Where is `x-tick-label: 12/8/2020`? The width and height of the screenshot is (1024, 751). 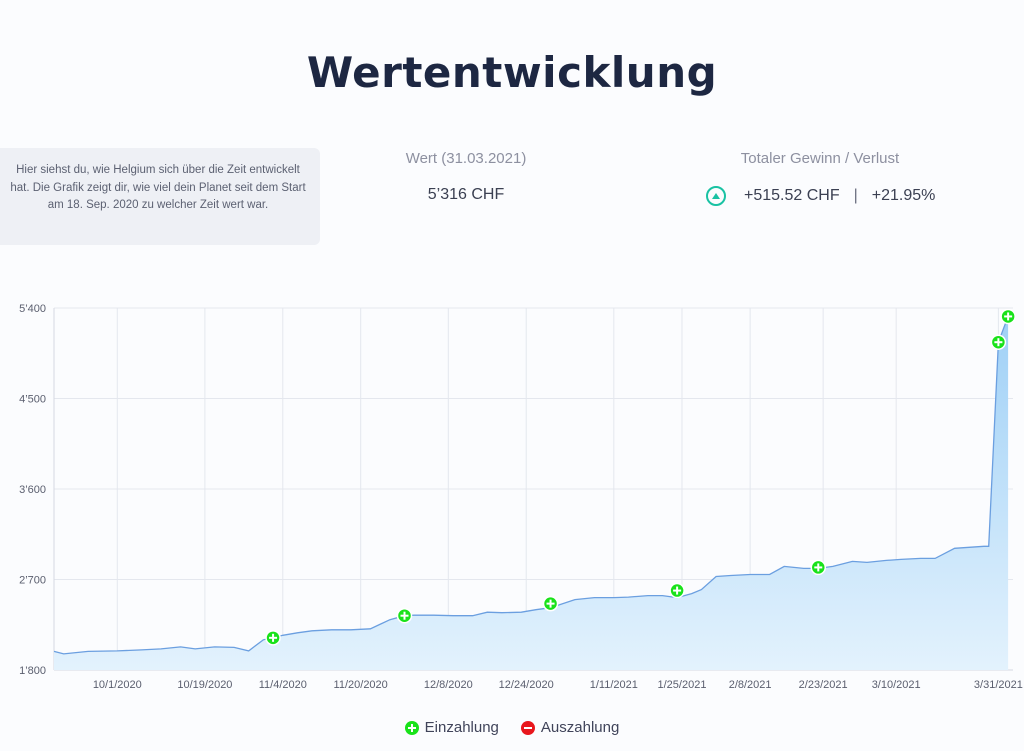
x-tick-label: 12/8/2020 is located at coordinates (448, 685).